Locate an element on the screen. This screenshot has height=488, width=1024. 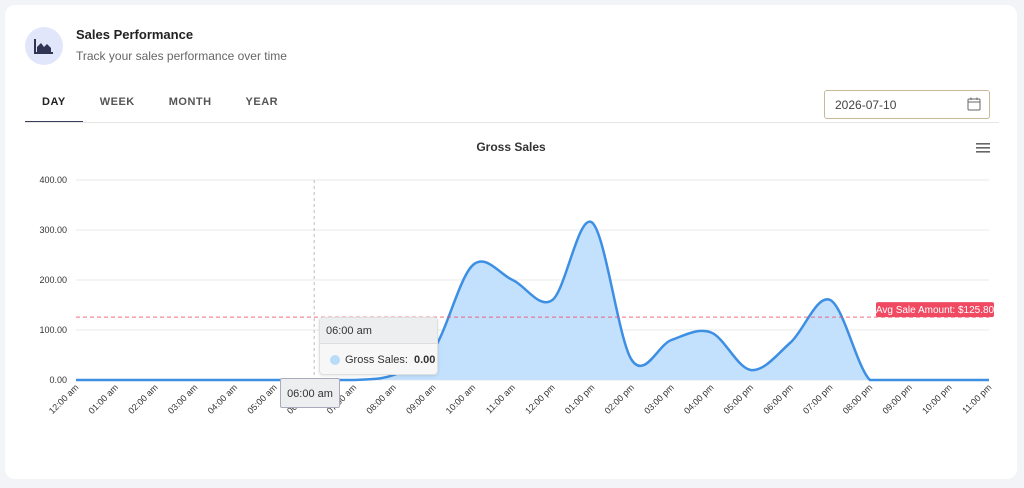
x-tick: 06:00 pm is located at coordinates (778, 399).